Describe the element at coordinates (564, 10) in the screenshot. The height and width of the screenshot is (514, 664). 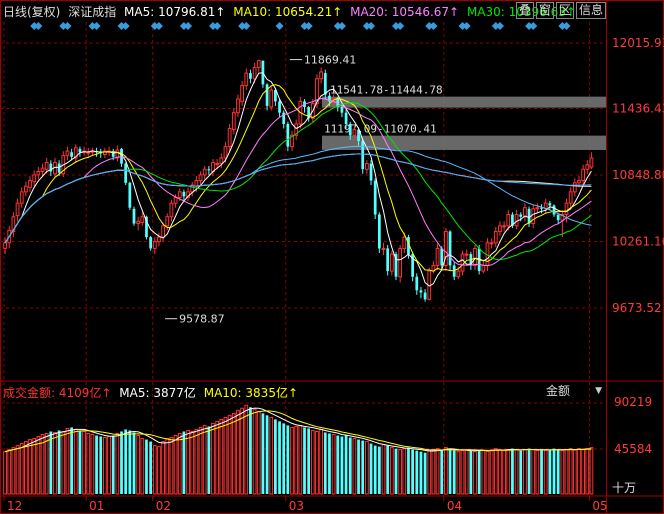
I see `section-button: 区` at that location.